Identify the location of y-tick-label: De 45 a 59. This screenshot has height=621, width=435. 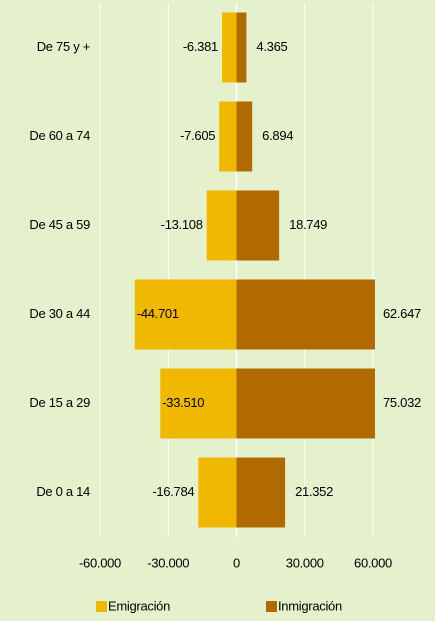
(59, 224).